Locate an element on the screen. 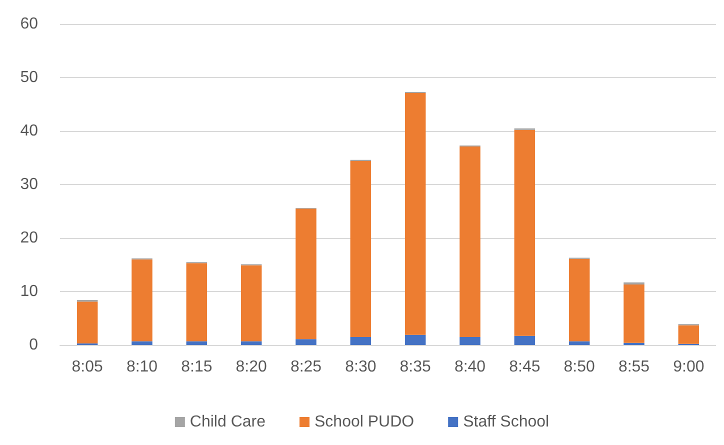 This screenshot has height=445, width=724. x-tick-label: 8:15 is located at coordinates (196, 367).